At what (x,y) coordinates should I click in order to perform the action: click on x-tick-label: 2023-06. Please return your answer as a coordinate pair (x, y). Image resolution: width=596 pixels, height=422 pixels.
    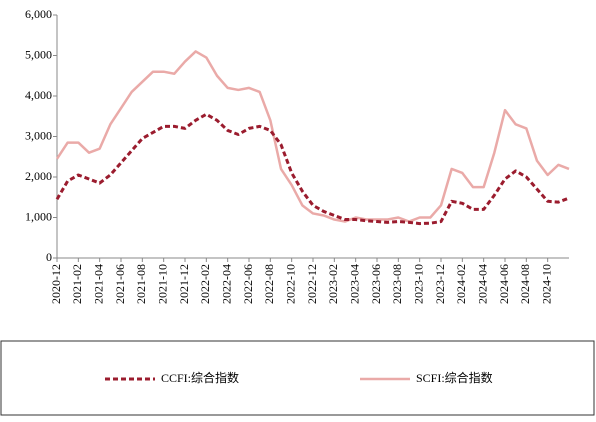
    Looking at the image, I should click on (376, 284).